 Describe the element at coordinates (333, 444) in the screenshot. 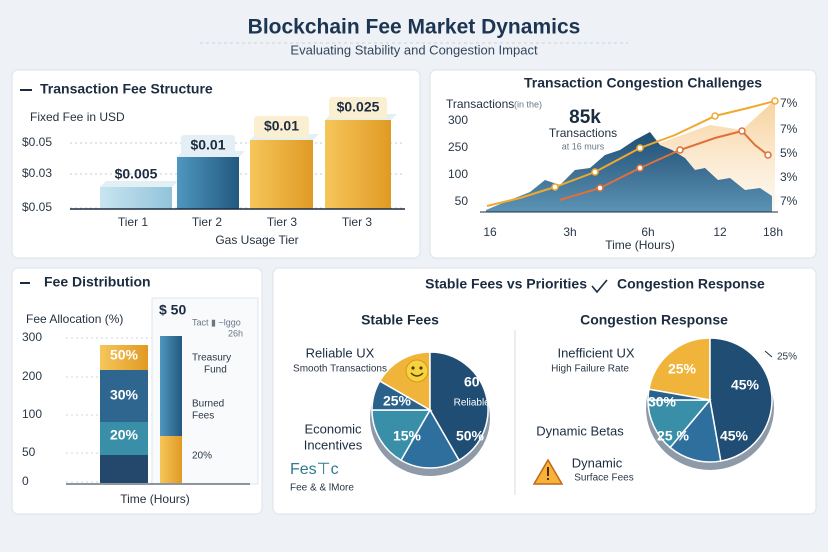

I see `callout-label: Incentives` at that location.